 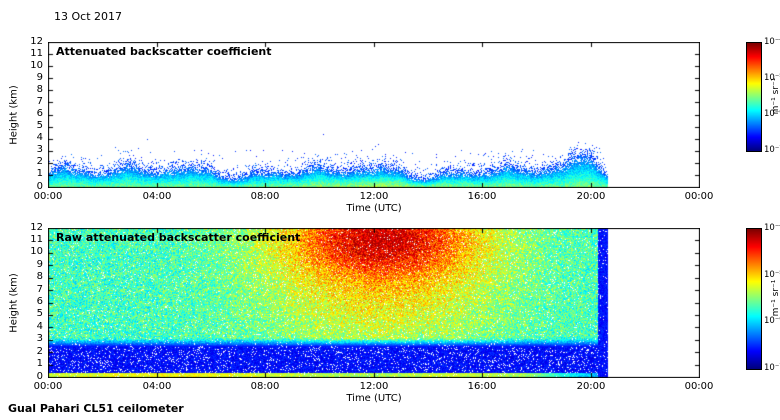 What do you see at coordinates (374, 208) in the screenshot?
I see `top-x-axis-label: Time (UTC)` at bounding box center [374, 208].